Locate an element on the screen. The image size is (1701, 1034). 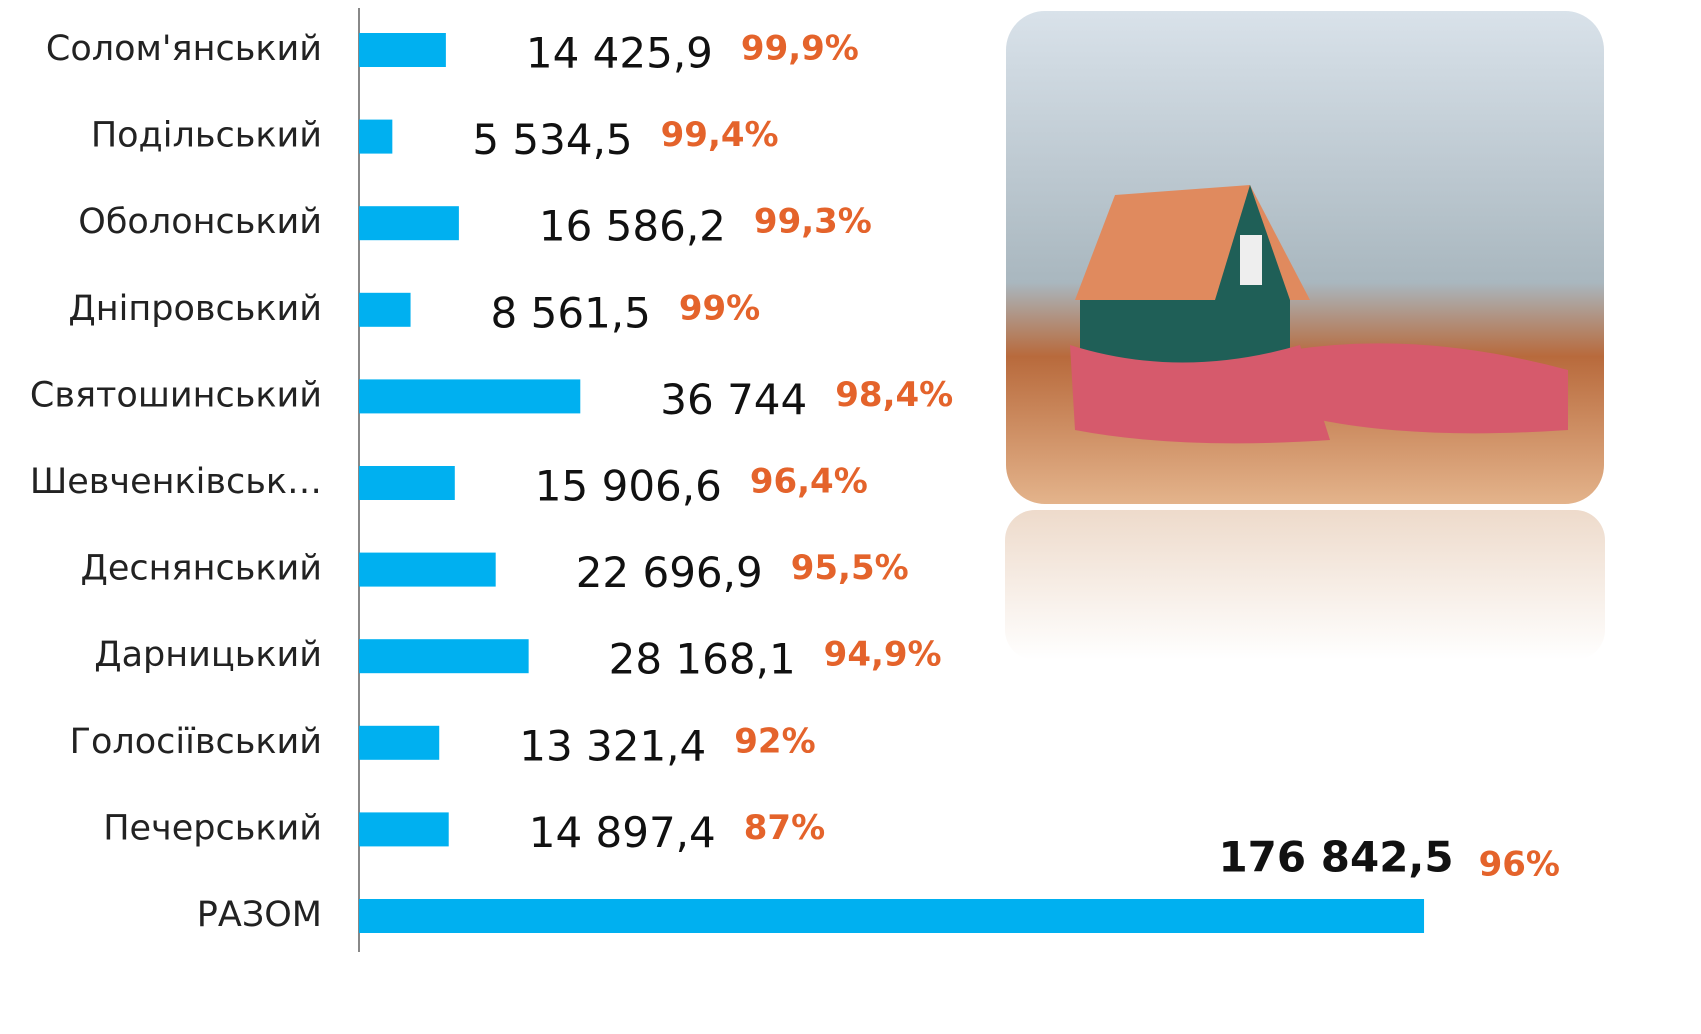
value-label: 176 842,5 is located at coordinates (1335, 857).